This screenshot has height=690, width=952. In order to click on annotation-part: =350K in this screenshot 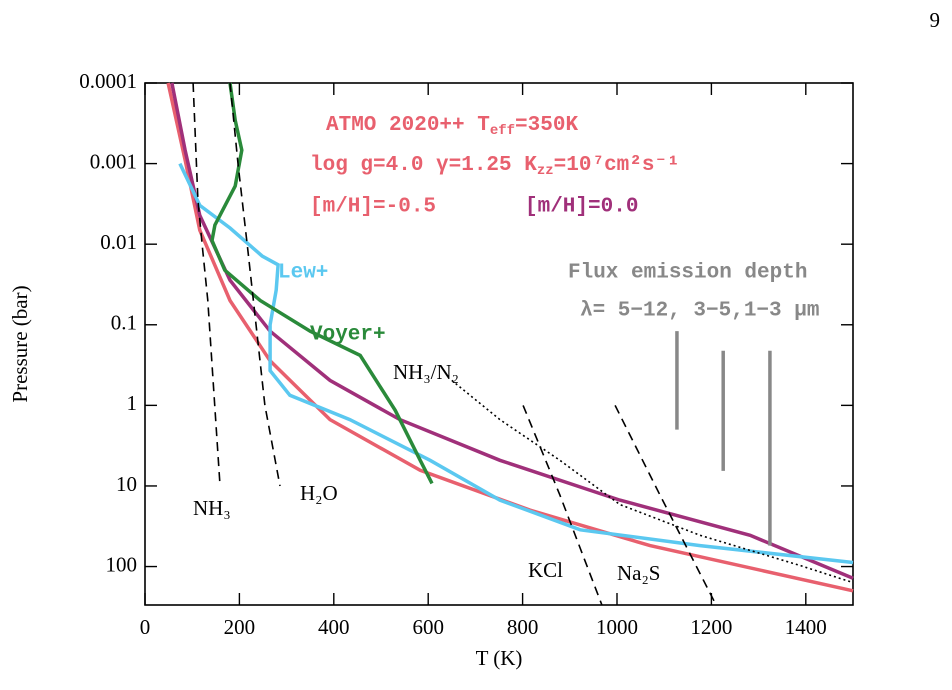, I will do `click(546, 125)`.